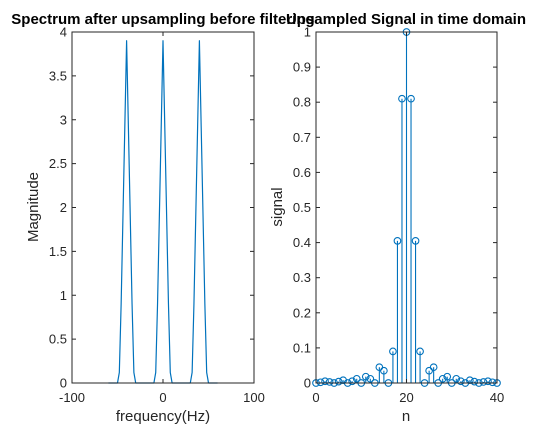 The height and width of the screenshot is (430, 552). What do you see at coordinates (63, 32) in the screenshot?
I see `spectrum-ytick-label: 4` at bounding box center [63, 32].